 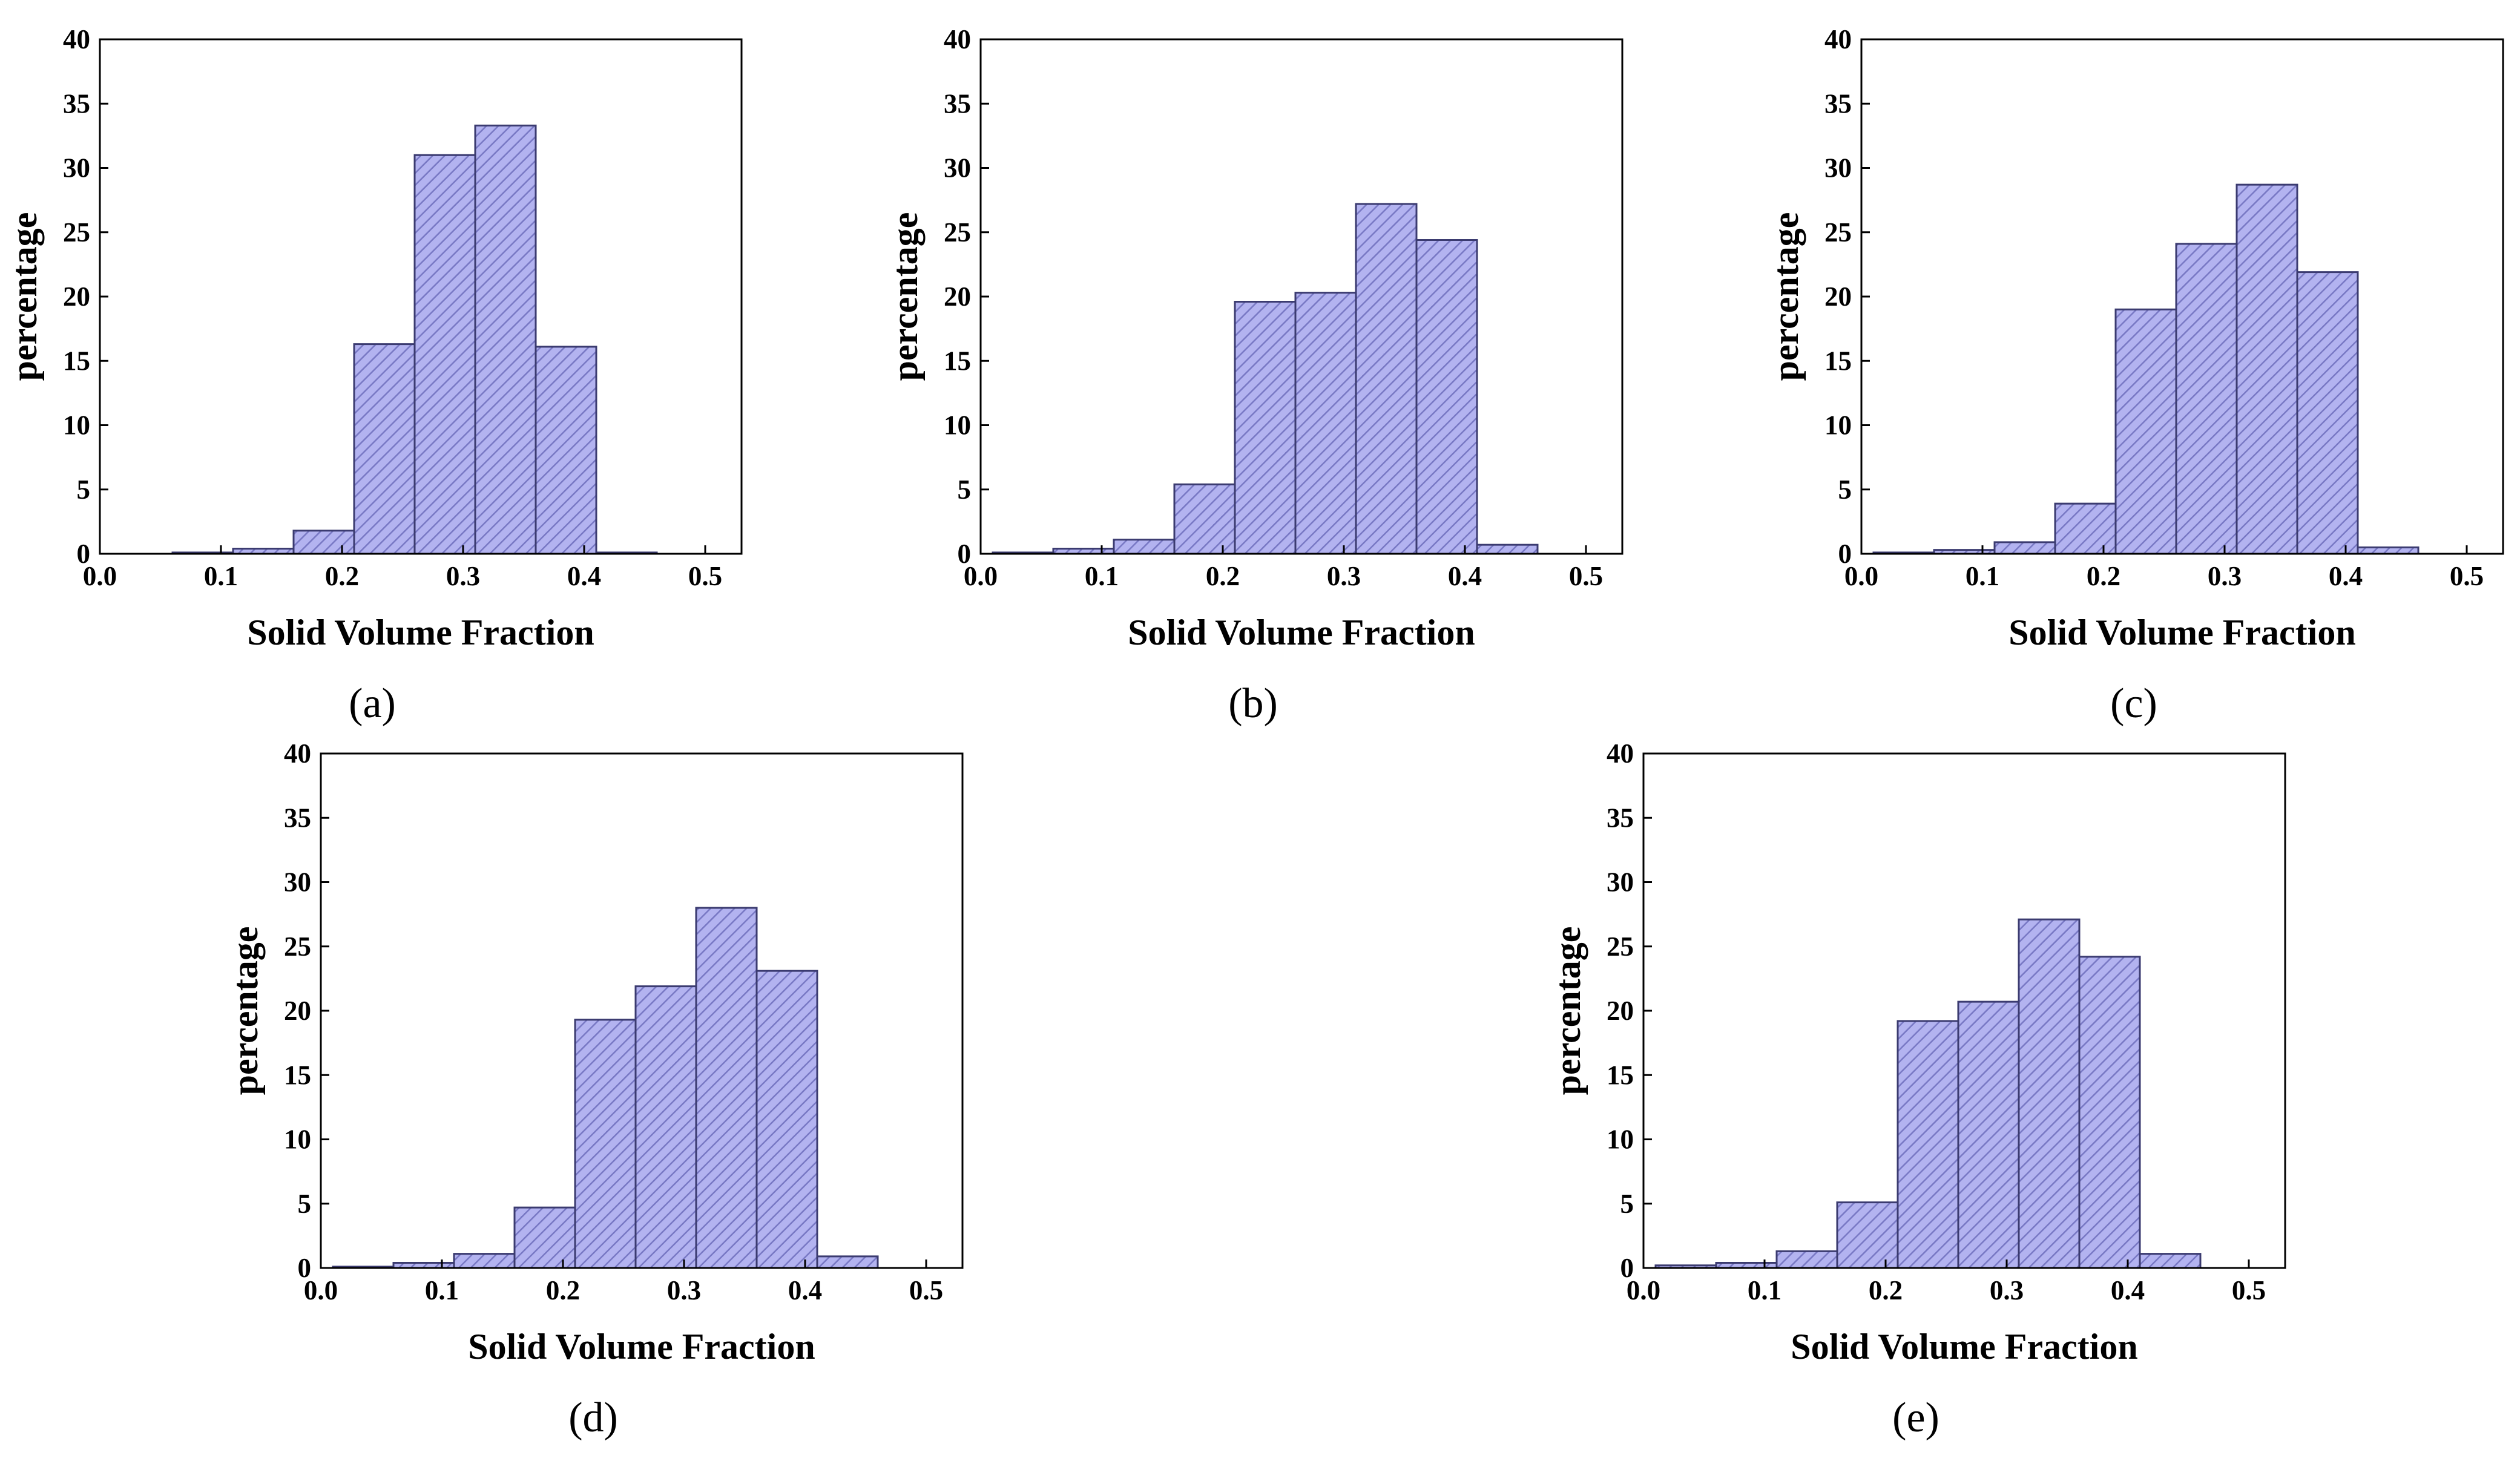 What do you see at coordinates (593, 1417) in the screenshot?
I see `panel-label: (d)` at bounding box center [593, 1417].